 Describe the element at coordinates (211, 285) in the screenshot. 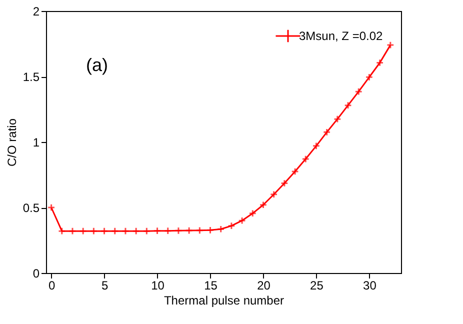

I see `x-tick-label: 15` at that location.